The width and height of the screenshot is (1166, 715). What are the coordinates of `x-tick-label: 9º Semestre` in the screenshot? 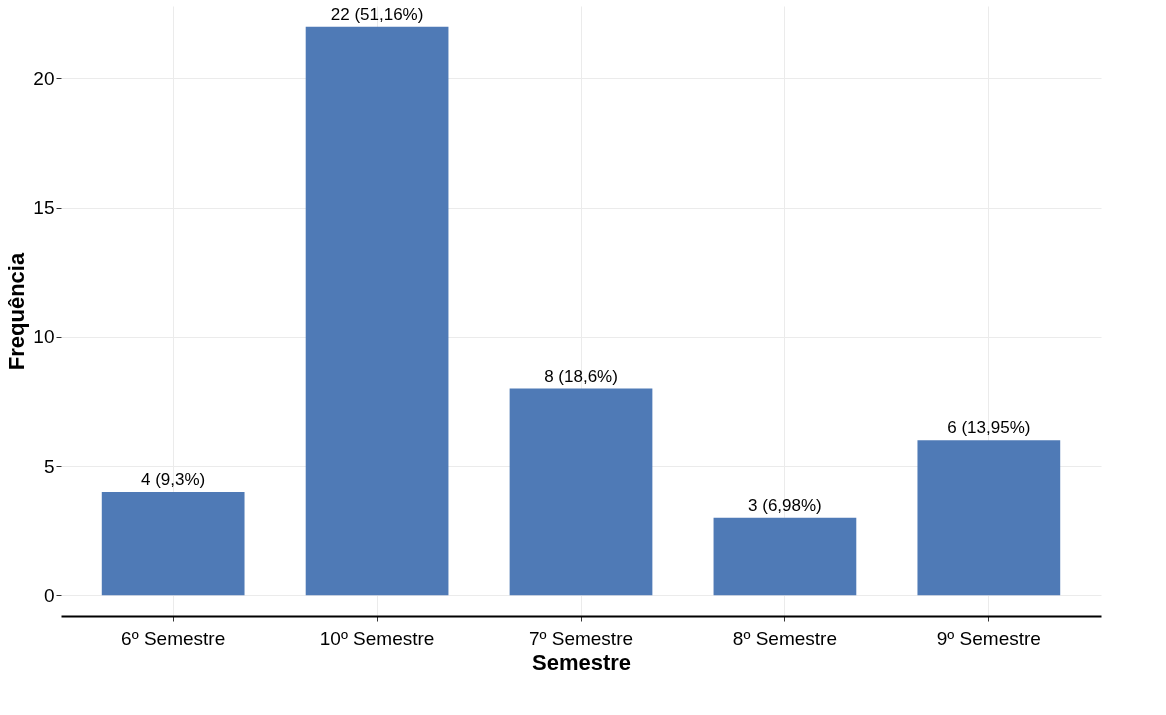 It's located at (988, 638).